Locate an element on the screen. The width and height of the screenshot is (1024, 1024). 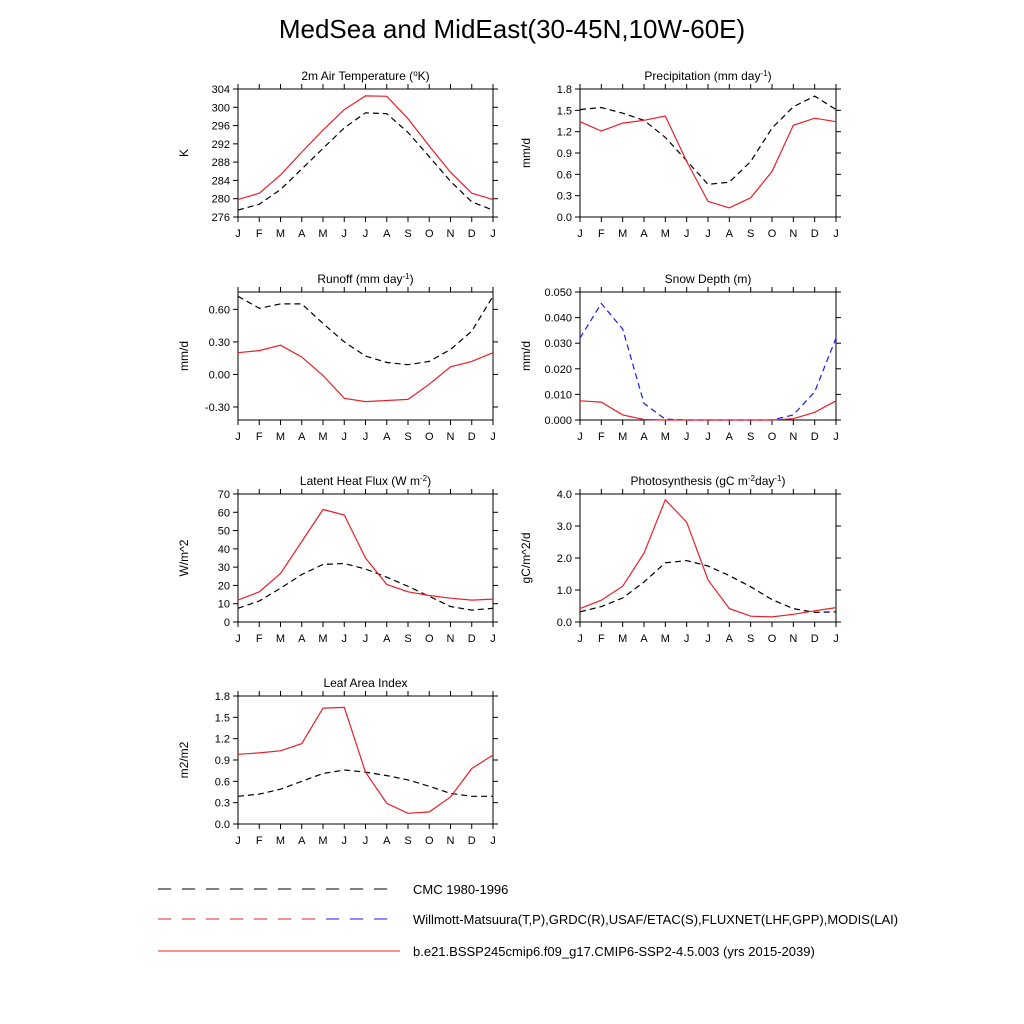
title-superscript: -2 is located at coordinates (424, 478).